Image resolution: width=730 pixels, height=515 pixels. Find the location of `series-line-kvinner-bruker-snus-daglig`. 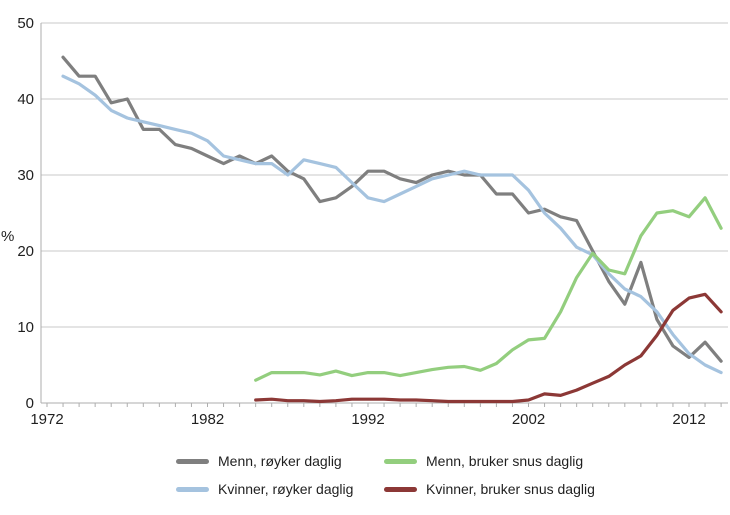

series-line-kvinner-bruker-snus-daglig is located at coordinates (488, 348).